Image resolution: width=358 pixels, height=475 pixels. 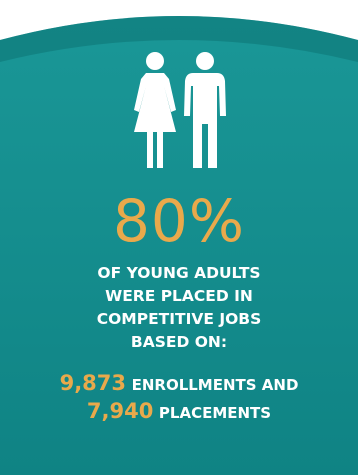 What do you see at coordinates (179, 273) in the screenshot?
I see `description-line: OF YOUNG ADULTS` at bounding box center [179, 273].